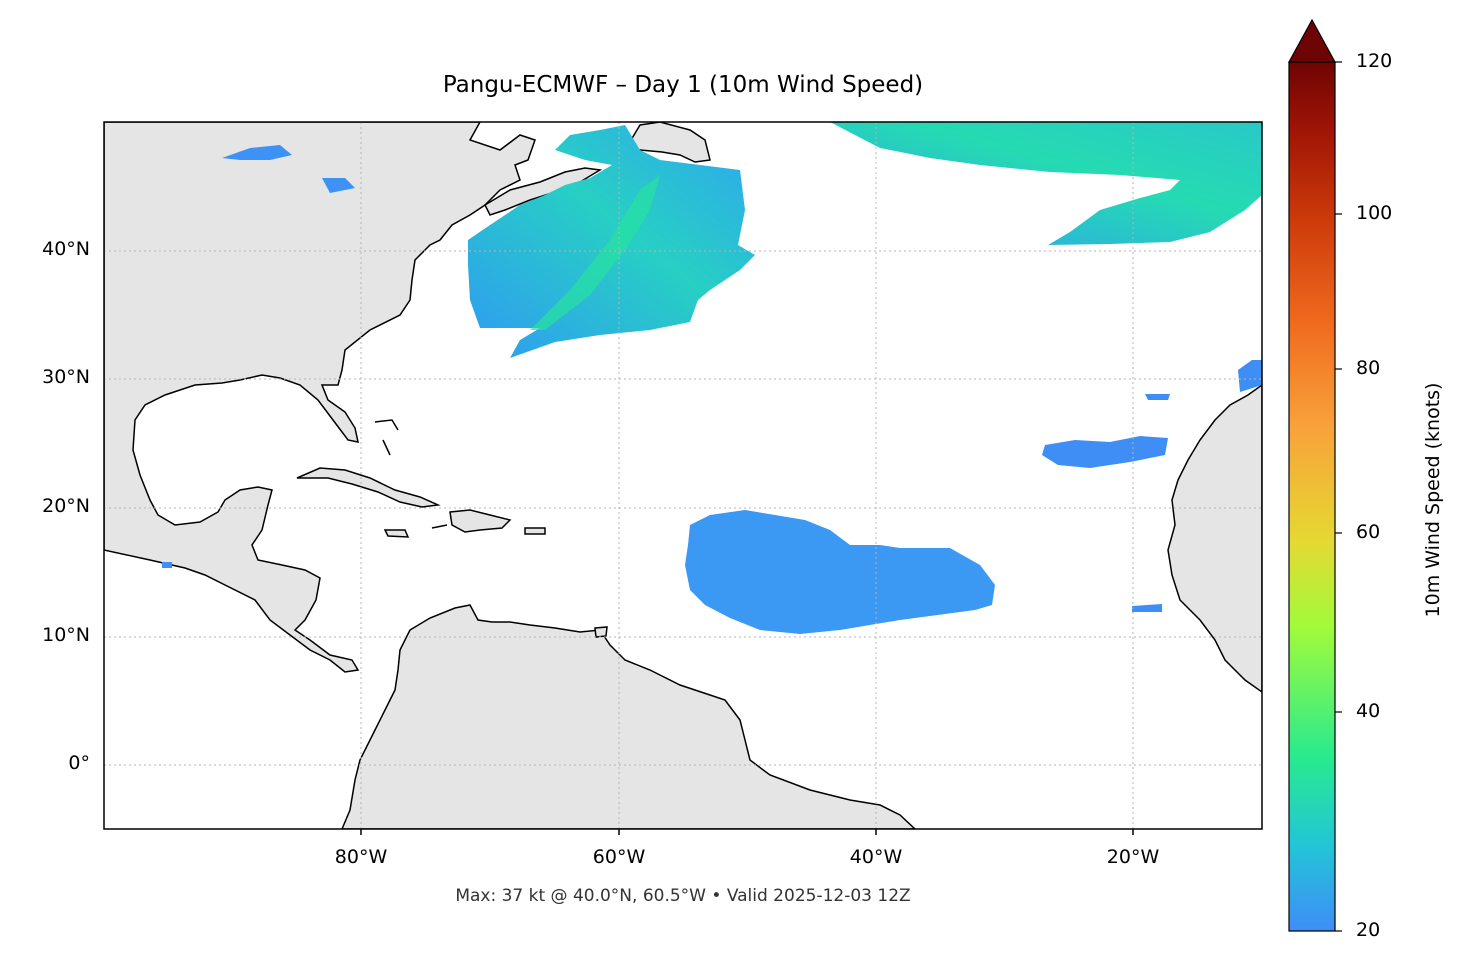 This screenshot has width=1466, height=969. I want to click on colorbar-label: 10m Wind Speed (knots), so click(1433, 500).